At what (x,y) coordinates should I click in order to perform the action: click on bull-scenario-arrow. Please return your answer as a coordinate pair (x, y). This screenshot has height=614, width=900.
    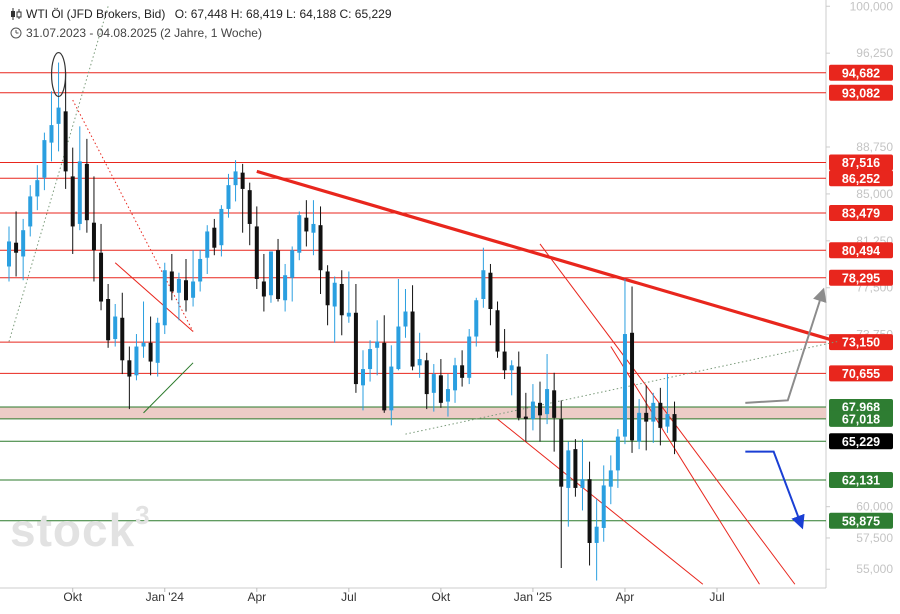
    Looking at the image, I should click on (786, 345).